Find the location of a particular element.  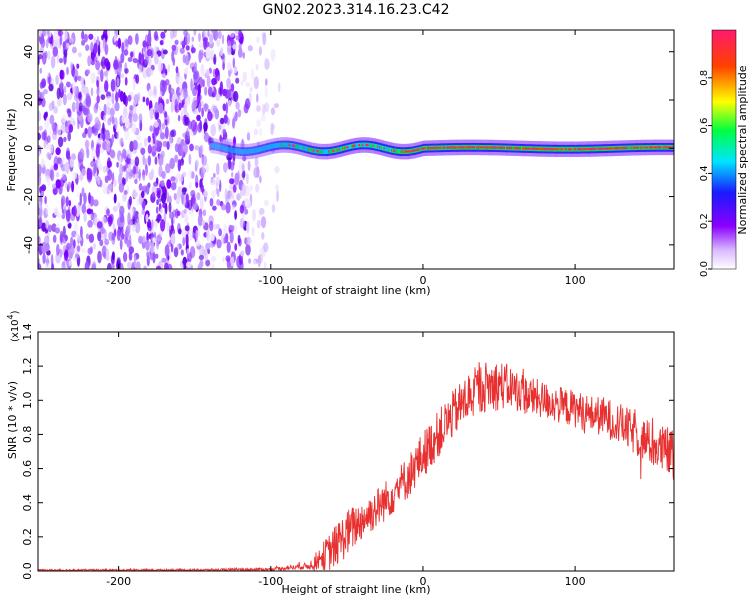

y-tick-label: 0.4 is located at coordinates (27, 503).